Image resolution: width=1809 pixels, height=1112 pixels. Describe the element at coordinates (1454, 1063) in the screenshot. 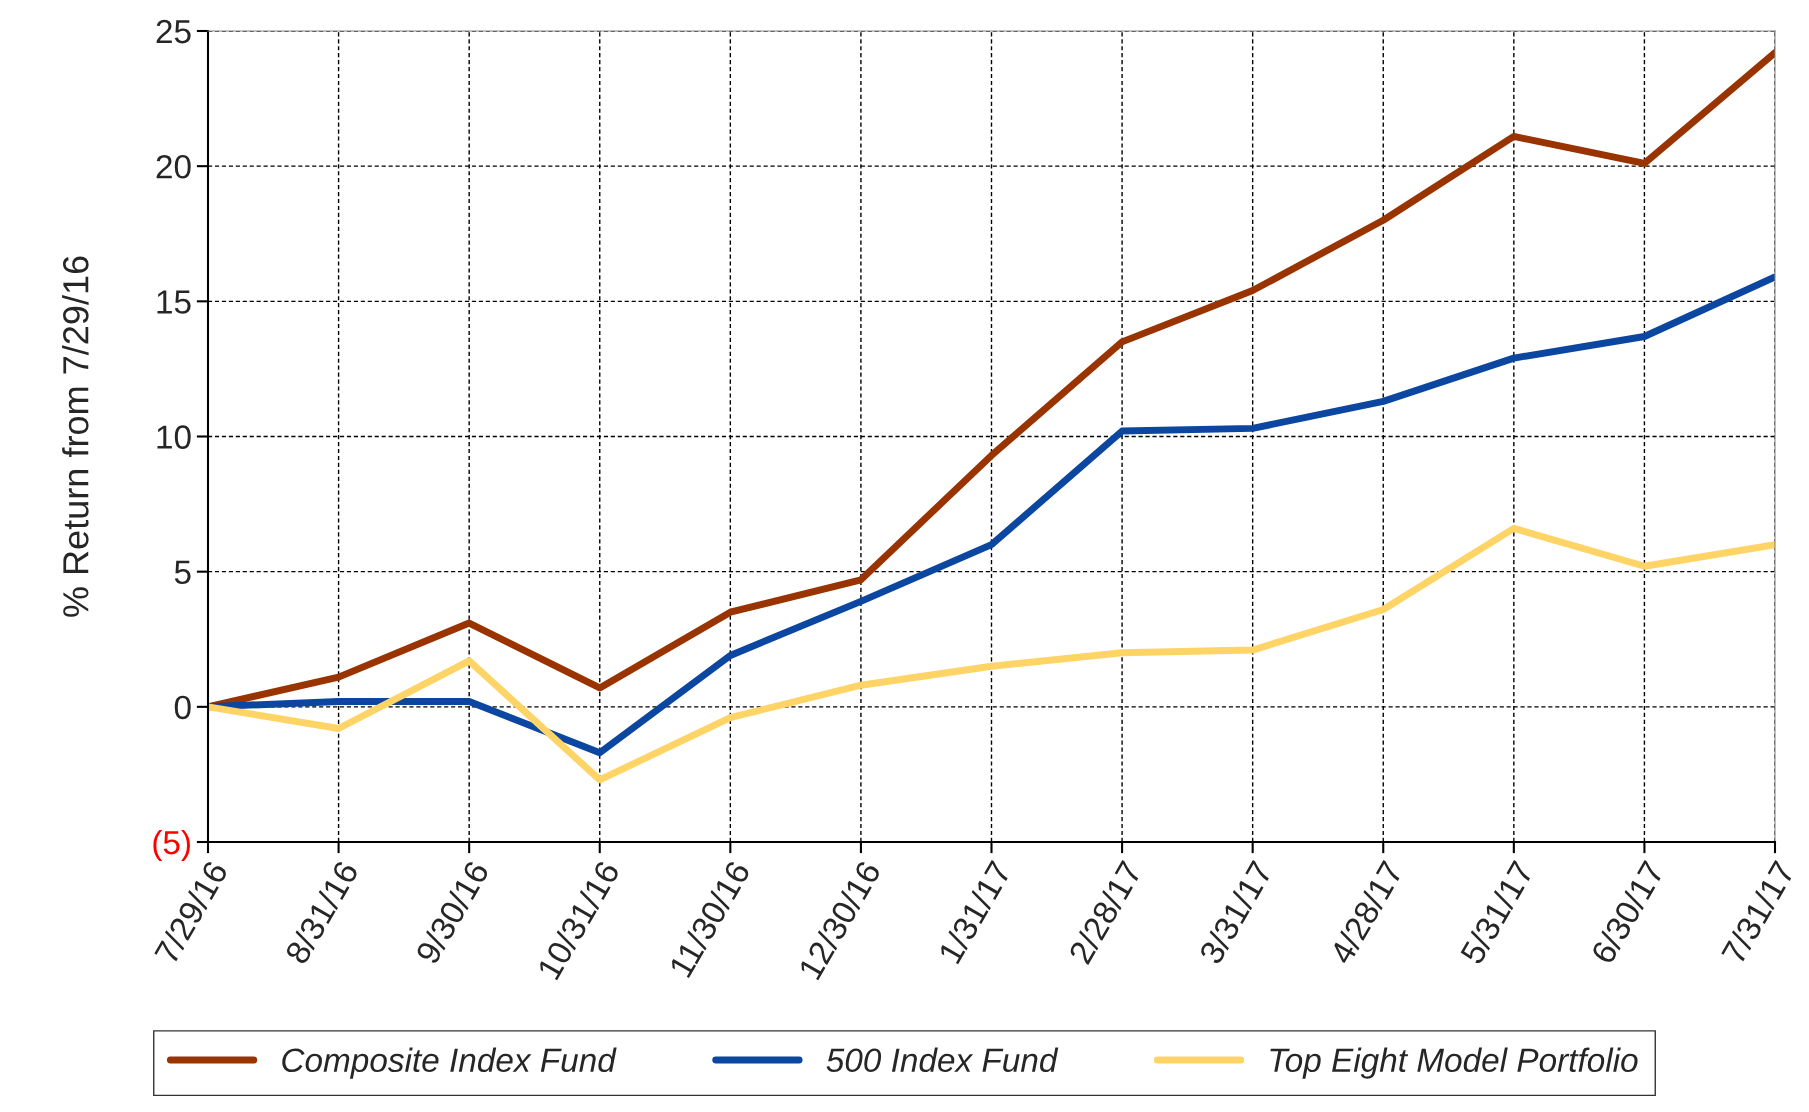

I see `legend-label: Top Eight Model Portfolio` at that location.